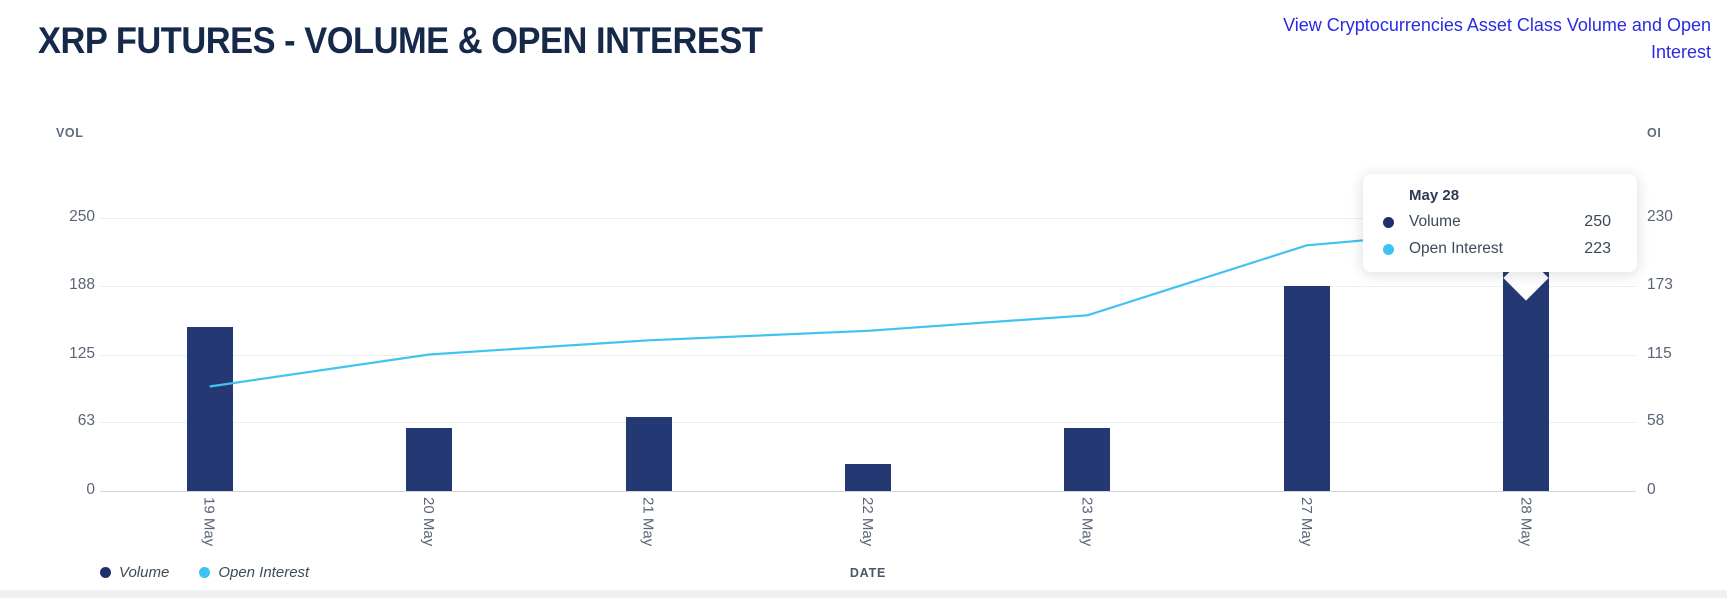 The width and height of the screenshot is (1727, 598). Describe the element at coordinates (1306, 522) in the screenshot. I see `x-tick-label: 27 May` at that location.